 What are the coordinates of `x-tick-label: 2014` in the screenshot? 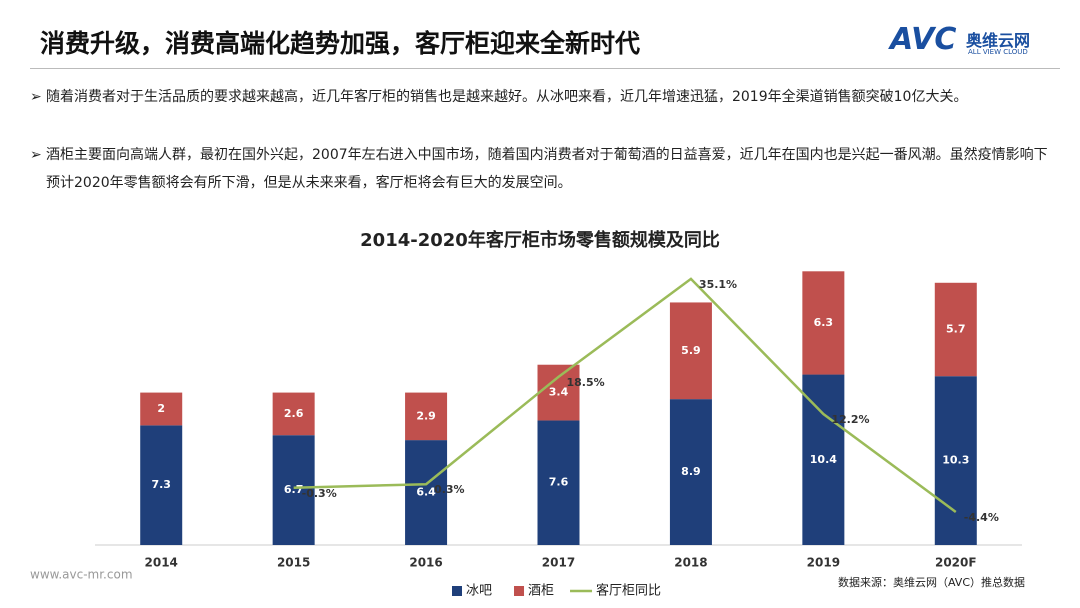 It's located at (161, 563).